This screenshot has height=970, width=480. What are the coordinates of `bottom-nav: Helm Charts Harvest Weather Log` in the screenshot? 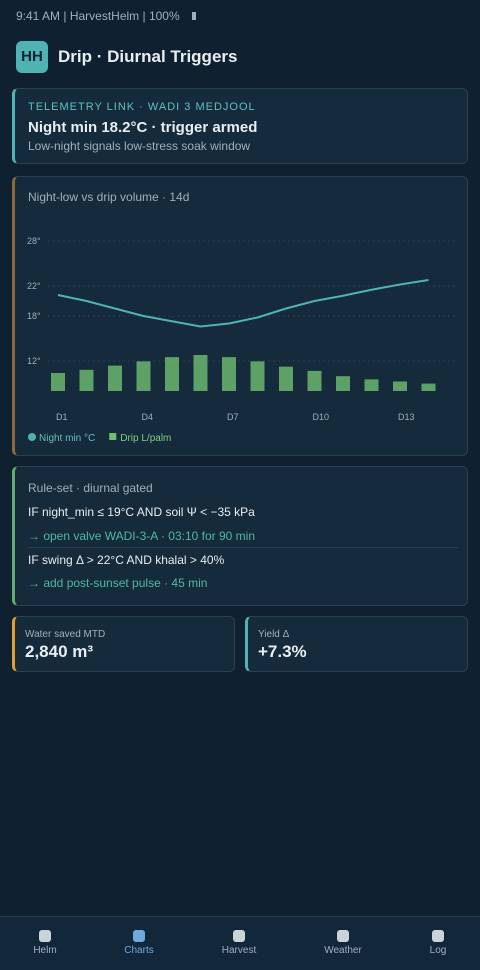 It's located at (240, 943).